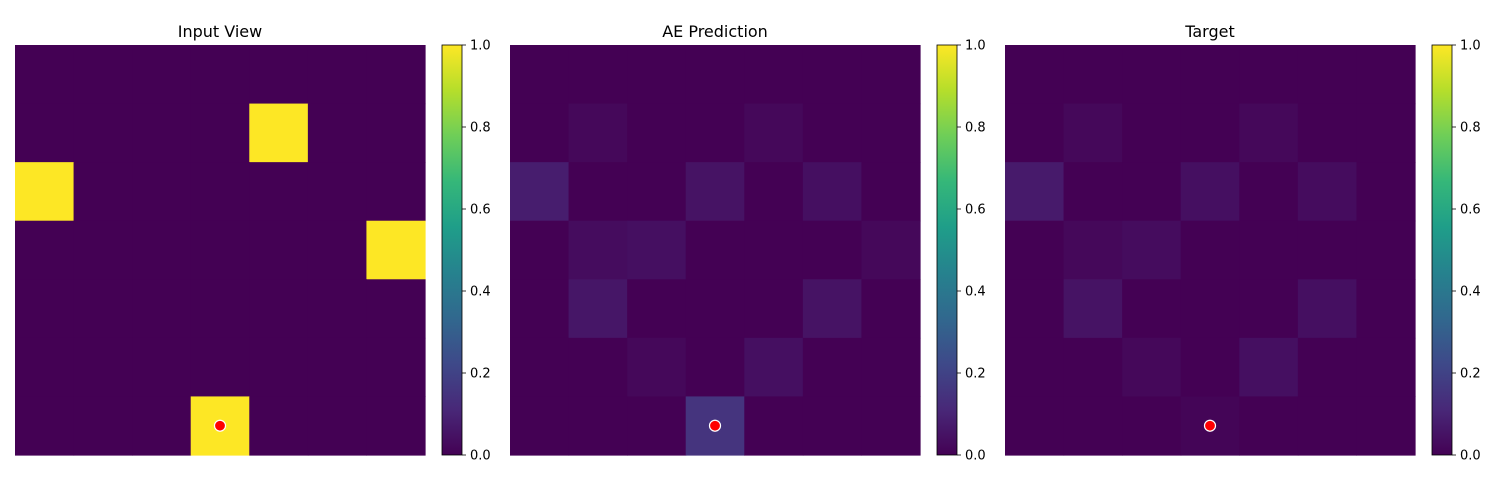 The image size is (1500, 500). What do you see at coordinates (715, 425) in the screenshot?
I see `position-marker` at bounding box center [715, 425].